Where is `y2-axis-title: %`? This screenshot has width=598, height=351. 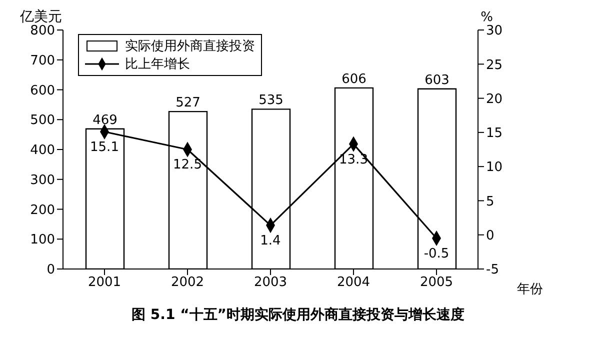
y2-axis-title: % is located at coordinates (486, 17).